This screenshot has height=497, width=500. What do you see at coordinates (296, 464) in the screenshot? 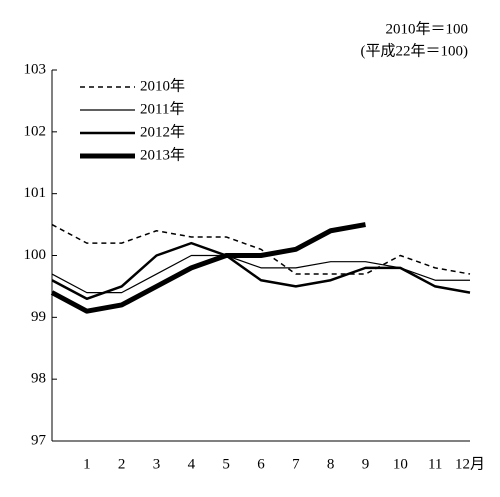
I see `x-tick-label: 7` at bounding box center [296, 464].